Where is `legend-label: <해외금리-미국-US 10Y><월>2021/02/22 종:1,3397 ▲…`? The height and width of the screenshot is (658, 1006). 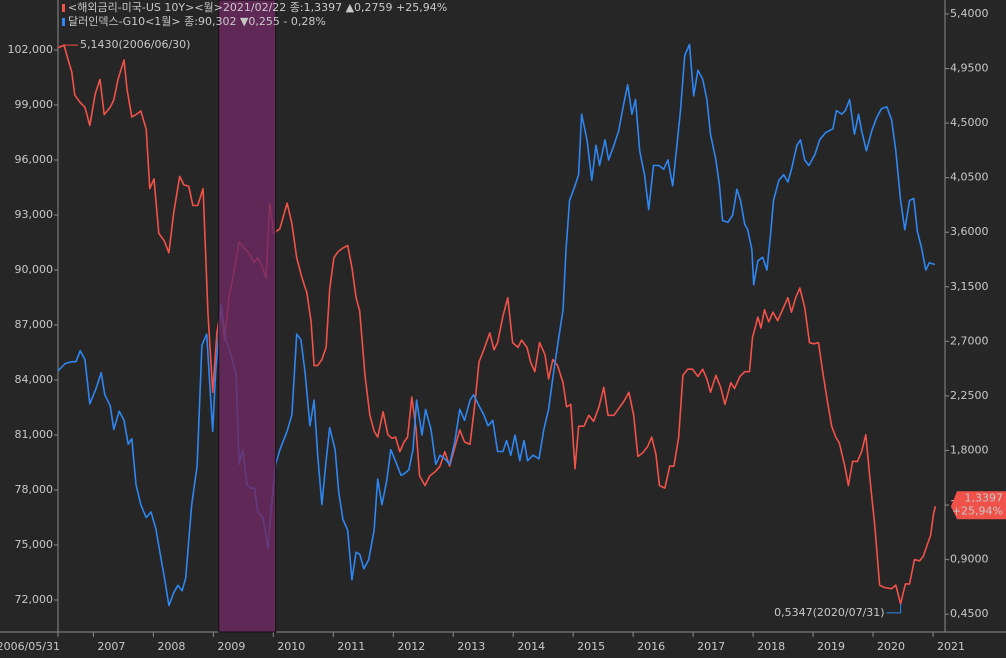 legend-label: <해외금리-미국-US 10Y><월>2021/02/22 종:1,3397 ▲… is located at coordinates (257, 7).